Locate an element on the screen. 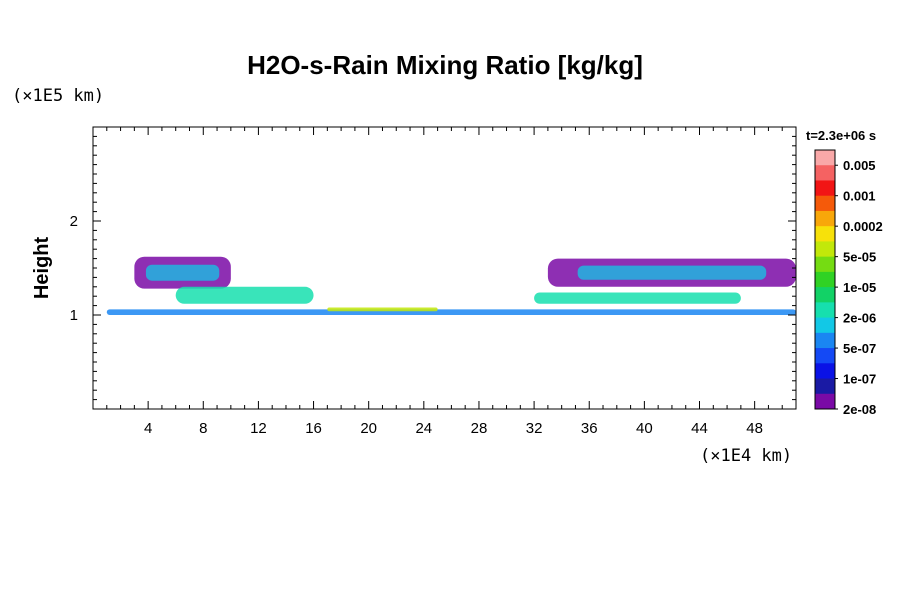  x-tick-label: 16 is located at coordinates (313, 428).